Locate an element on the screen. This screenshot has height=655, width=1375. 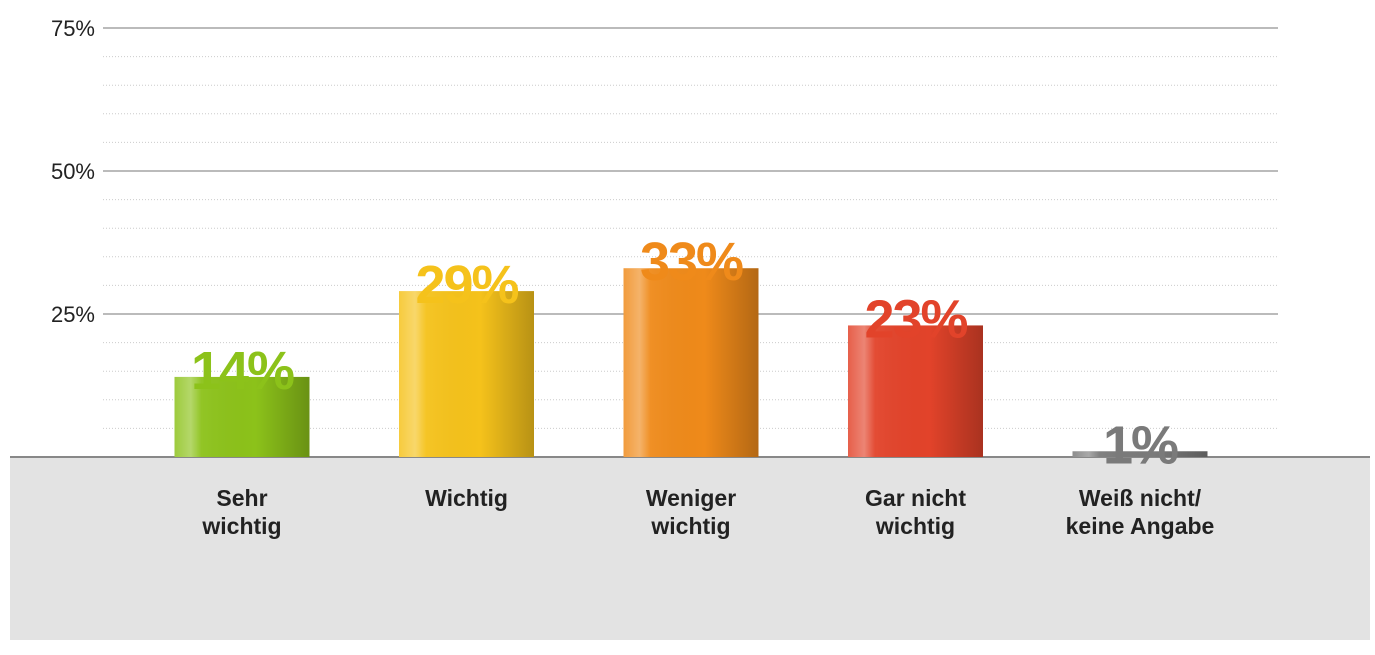
value-label: 1% is located at coordinates (1140, 445).